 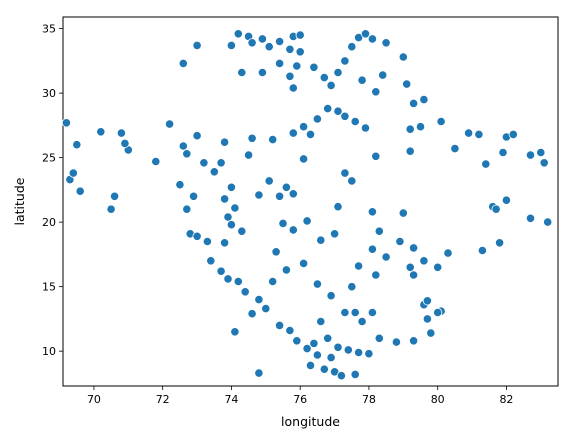 I want to click on x-tick-label: 74, so click(x=231, y=399).